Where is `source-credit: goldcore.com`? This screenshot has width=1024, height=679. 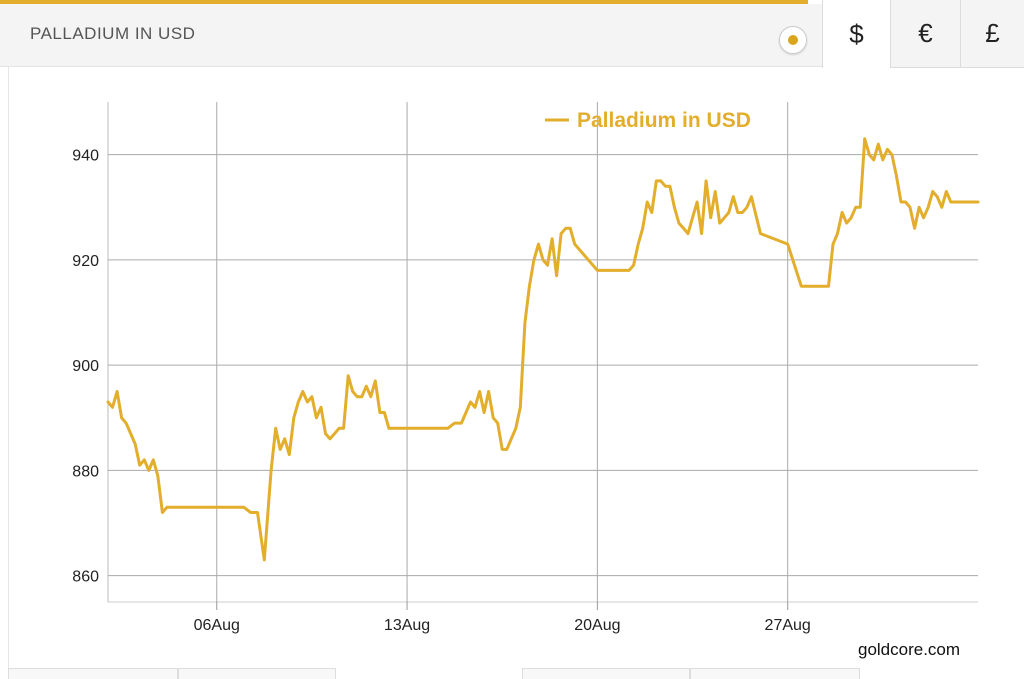 source-credit: goldcore.com is located at coordinates (909, 649).